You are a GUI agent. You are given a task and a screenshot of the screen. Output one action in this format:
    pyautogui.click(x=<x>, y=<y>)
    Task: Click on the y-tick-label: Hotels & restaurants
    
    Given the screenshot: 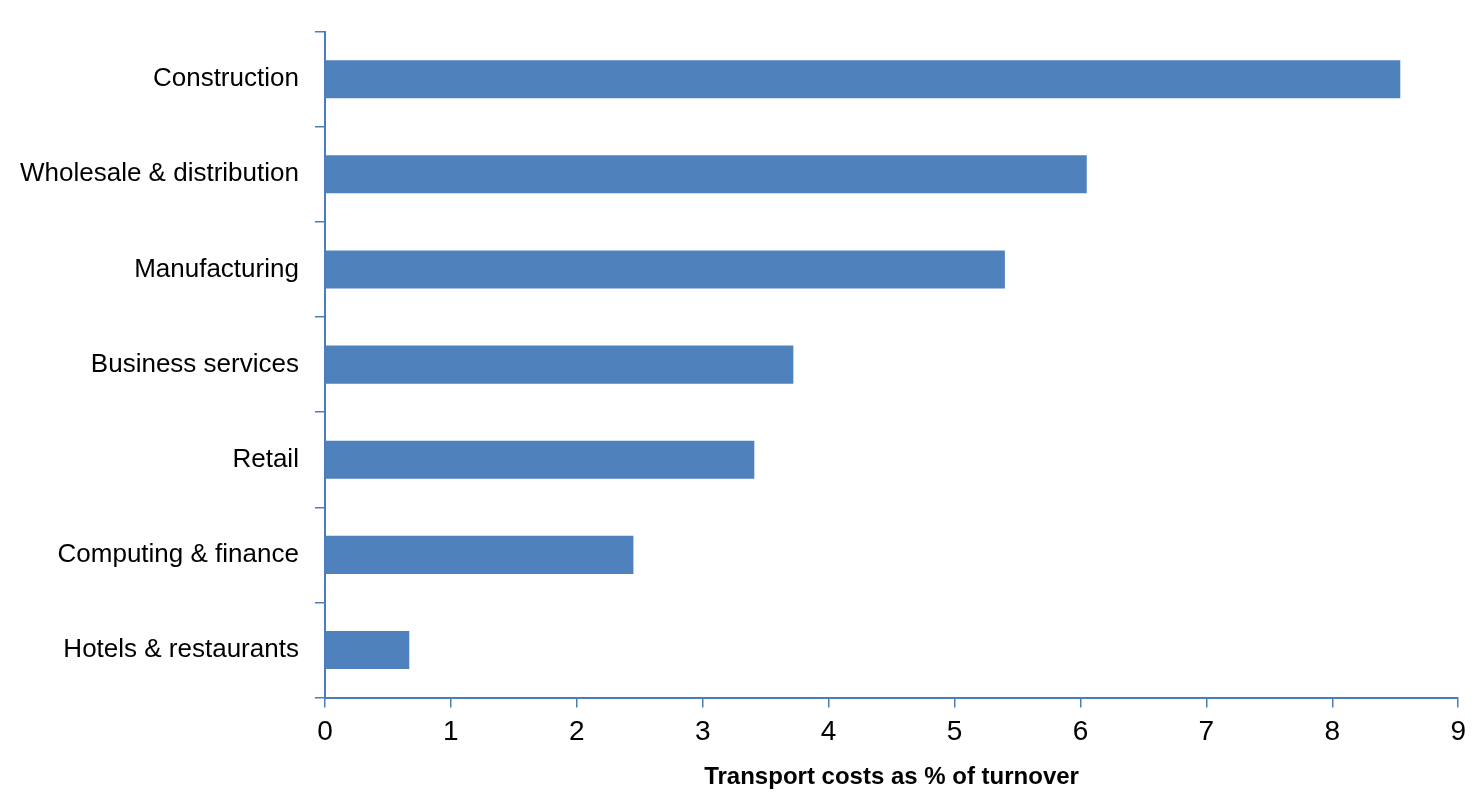 What is the action you would take?
    pyautogui.click(x=181, y=648)
    